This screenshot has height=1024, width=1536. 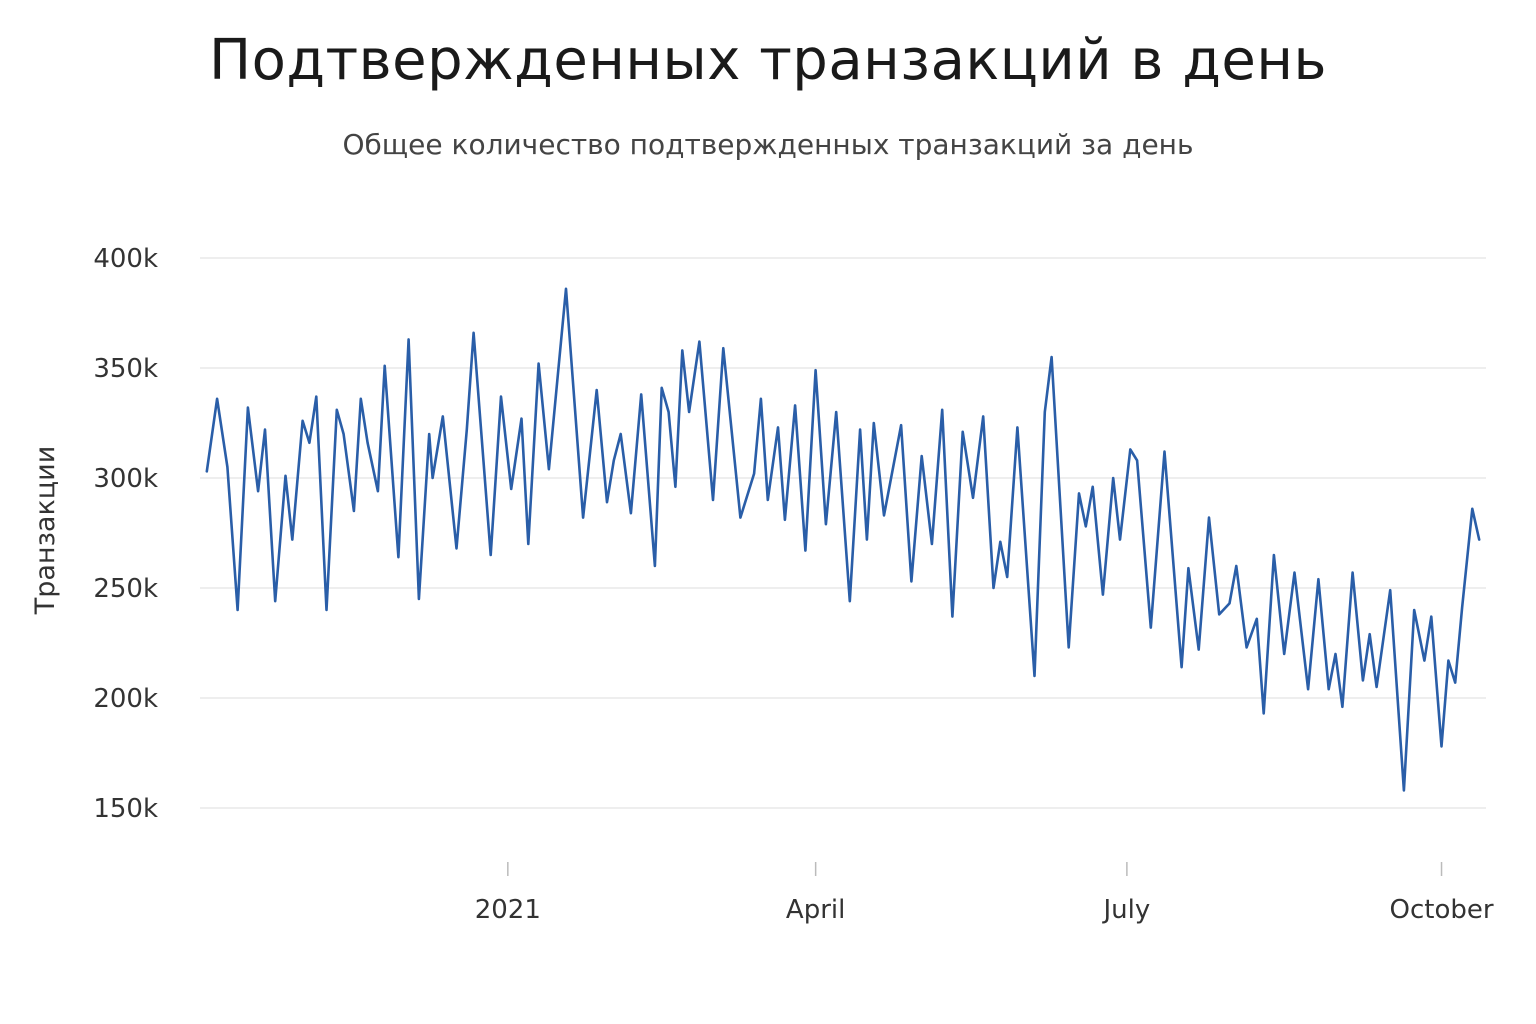 What do you see at coordinates (815, 910) in the screenshot?
I see `x-tick-label: April` at bounding box center [815, 910].